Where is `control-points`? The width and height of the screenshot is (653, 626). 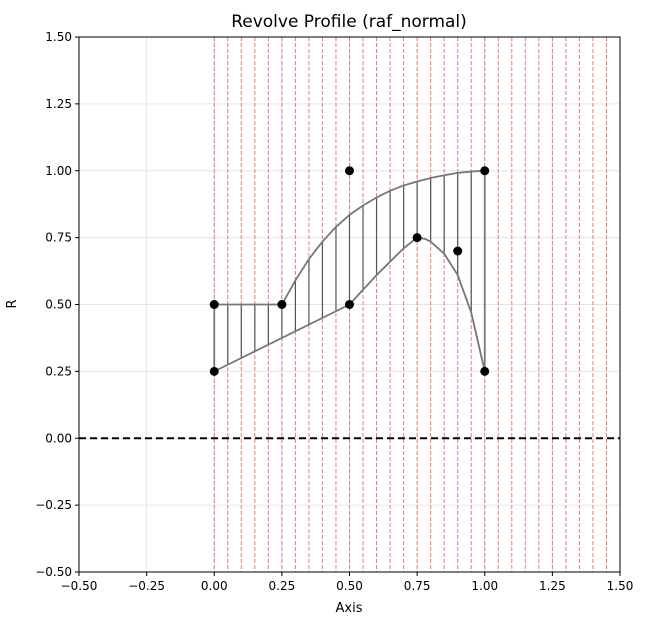
control-points is located at coordinates (349, 271).